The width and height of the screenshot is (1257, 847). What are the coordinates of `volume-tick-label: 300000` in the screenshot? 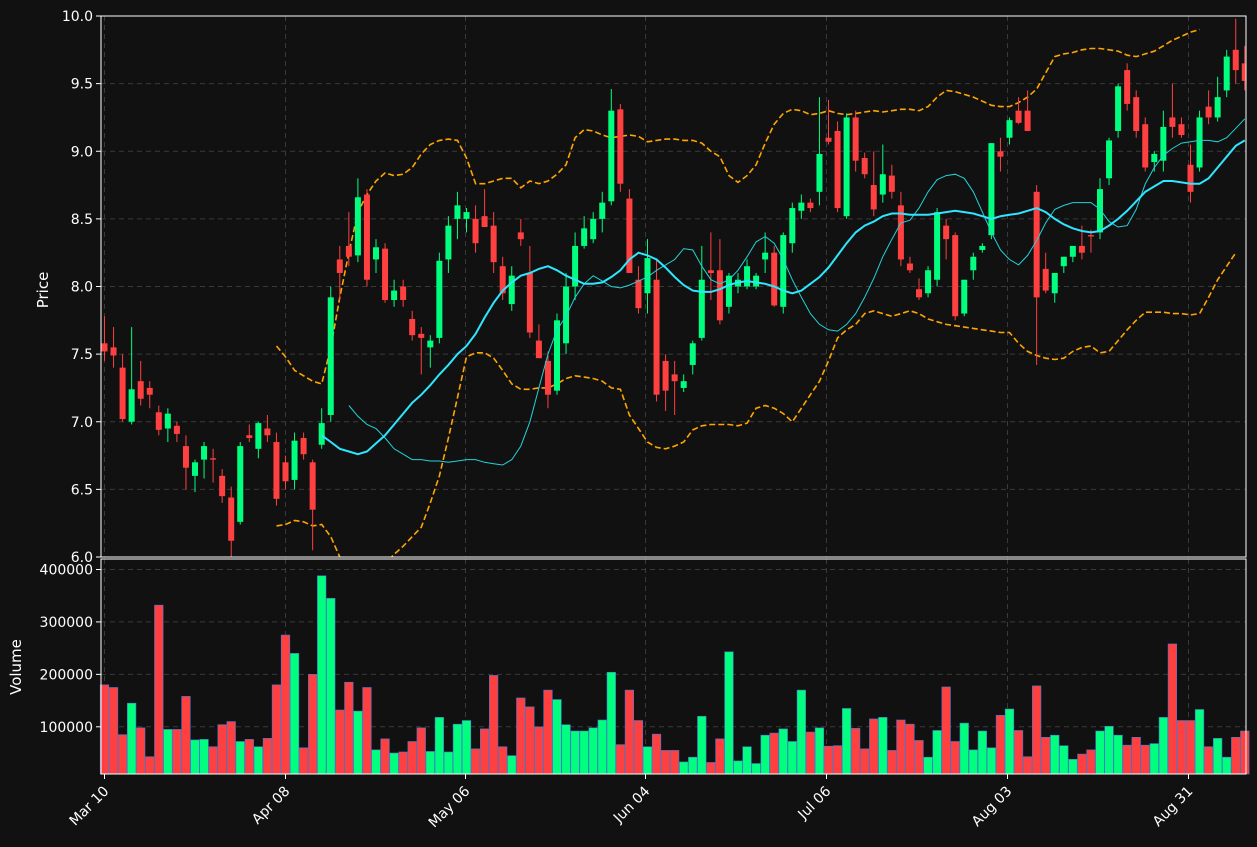 It's located at (66, 623).